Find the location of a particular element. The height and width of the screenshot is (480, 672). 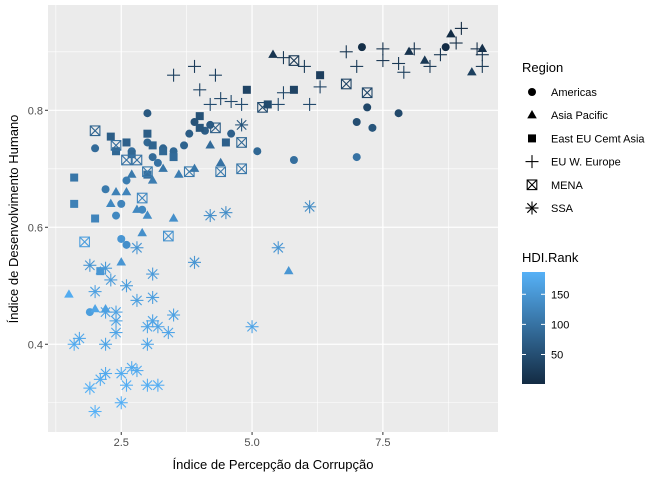

y-tick-label: 0.4 is located at coordinates (35, 345).